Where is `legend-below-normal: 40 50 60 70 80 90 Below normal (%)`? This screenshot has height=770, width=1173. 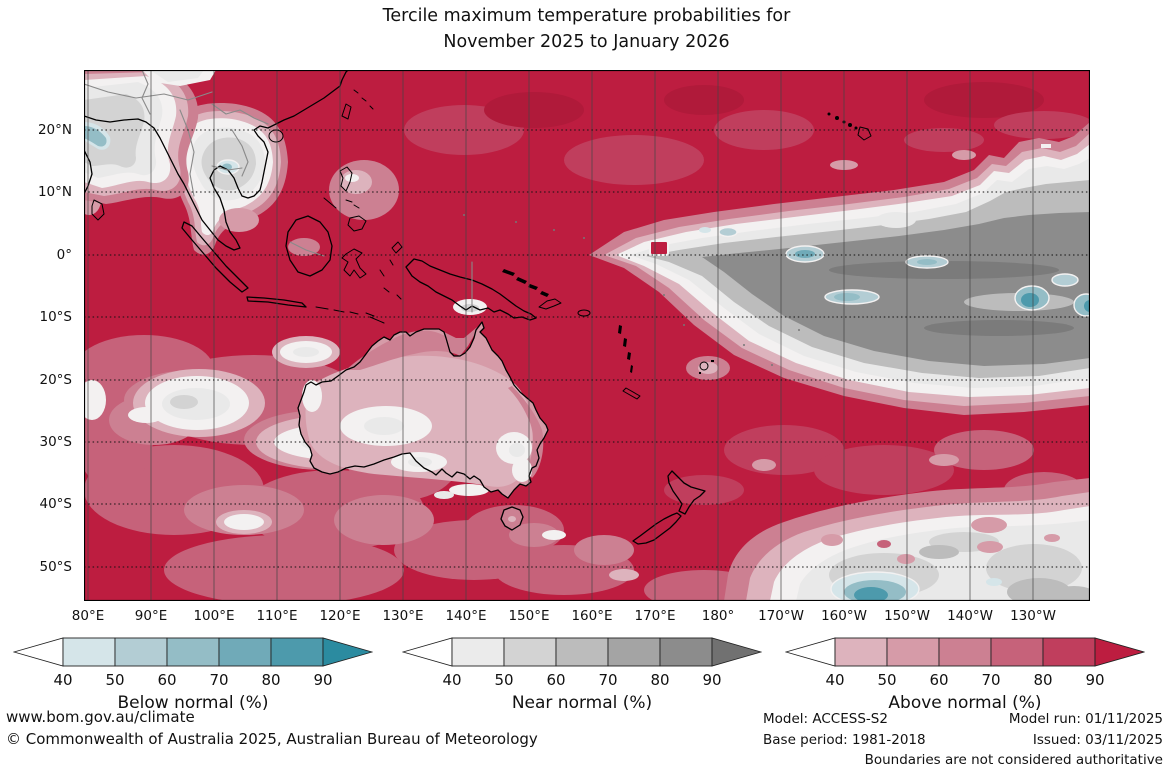
legend-below-normal: 40 50 60 70 80 90 Below normal (%) is located at coordinates (193, 676).